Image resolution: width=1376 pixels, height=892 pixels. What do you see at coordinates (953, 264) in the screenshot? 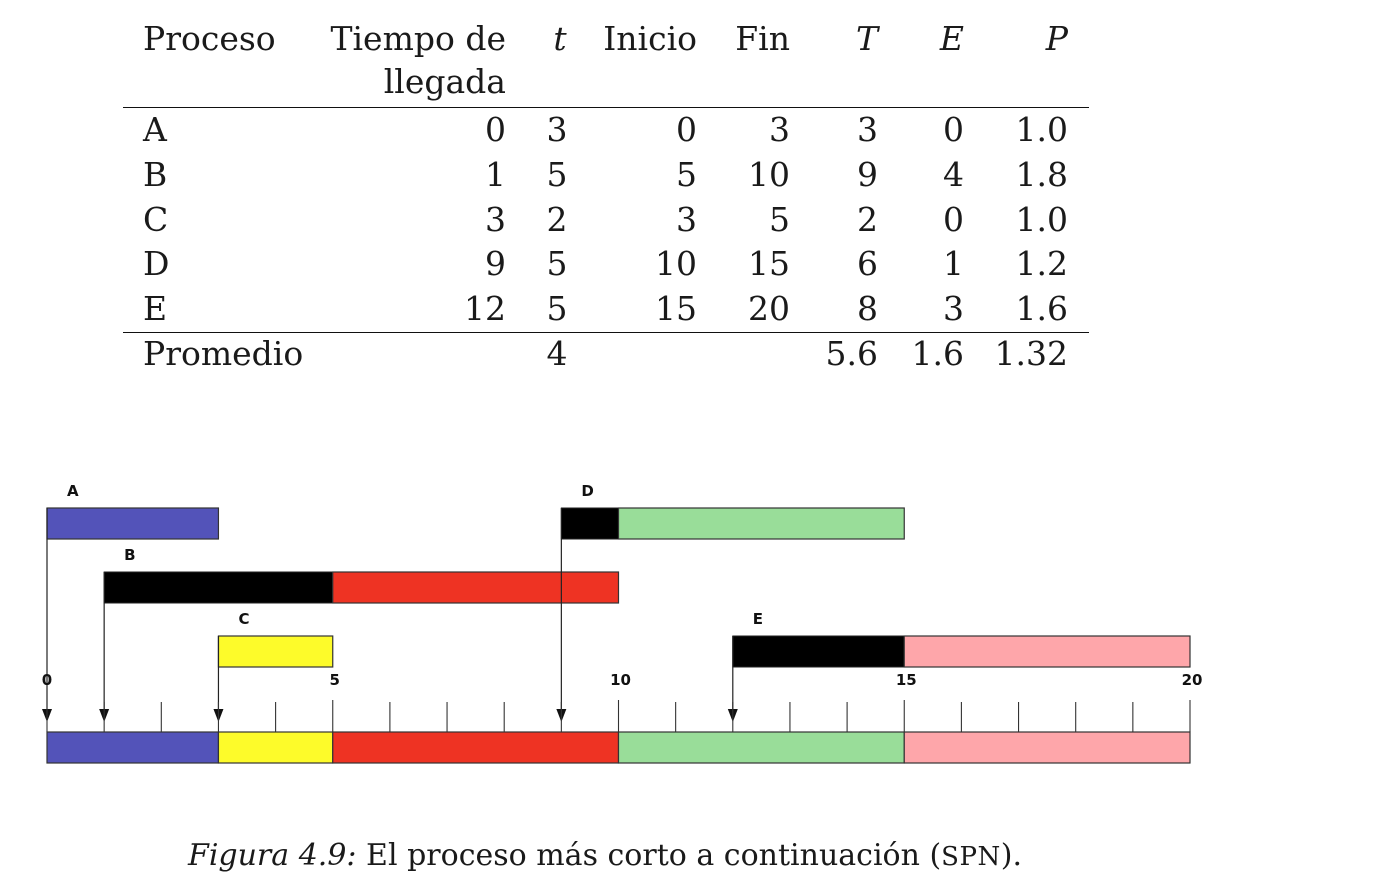
I see `table-cell-E: 1` at bounding box center [953, 264].